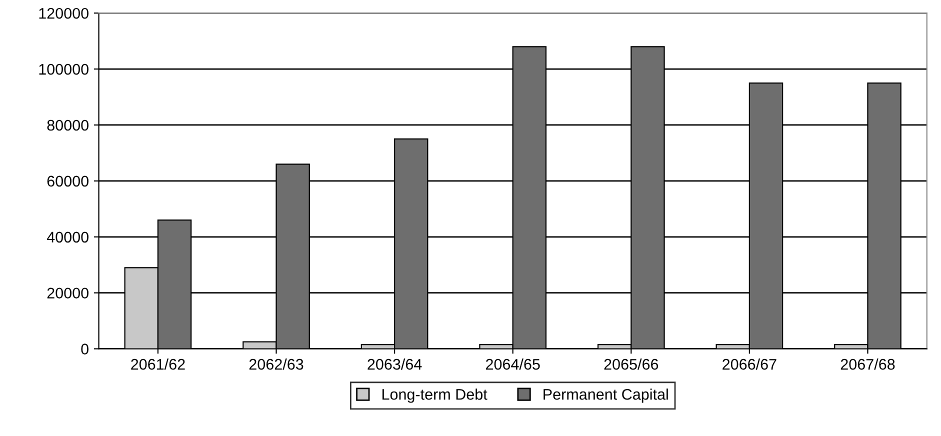 Image resolution: width=941 pixels, height=436 pixels. Describe the element at coordinates (67, 293) in the screenshot. I see `y-tick-label: 20000` at that location.